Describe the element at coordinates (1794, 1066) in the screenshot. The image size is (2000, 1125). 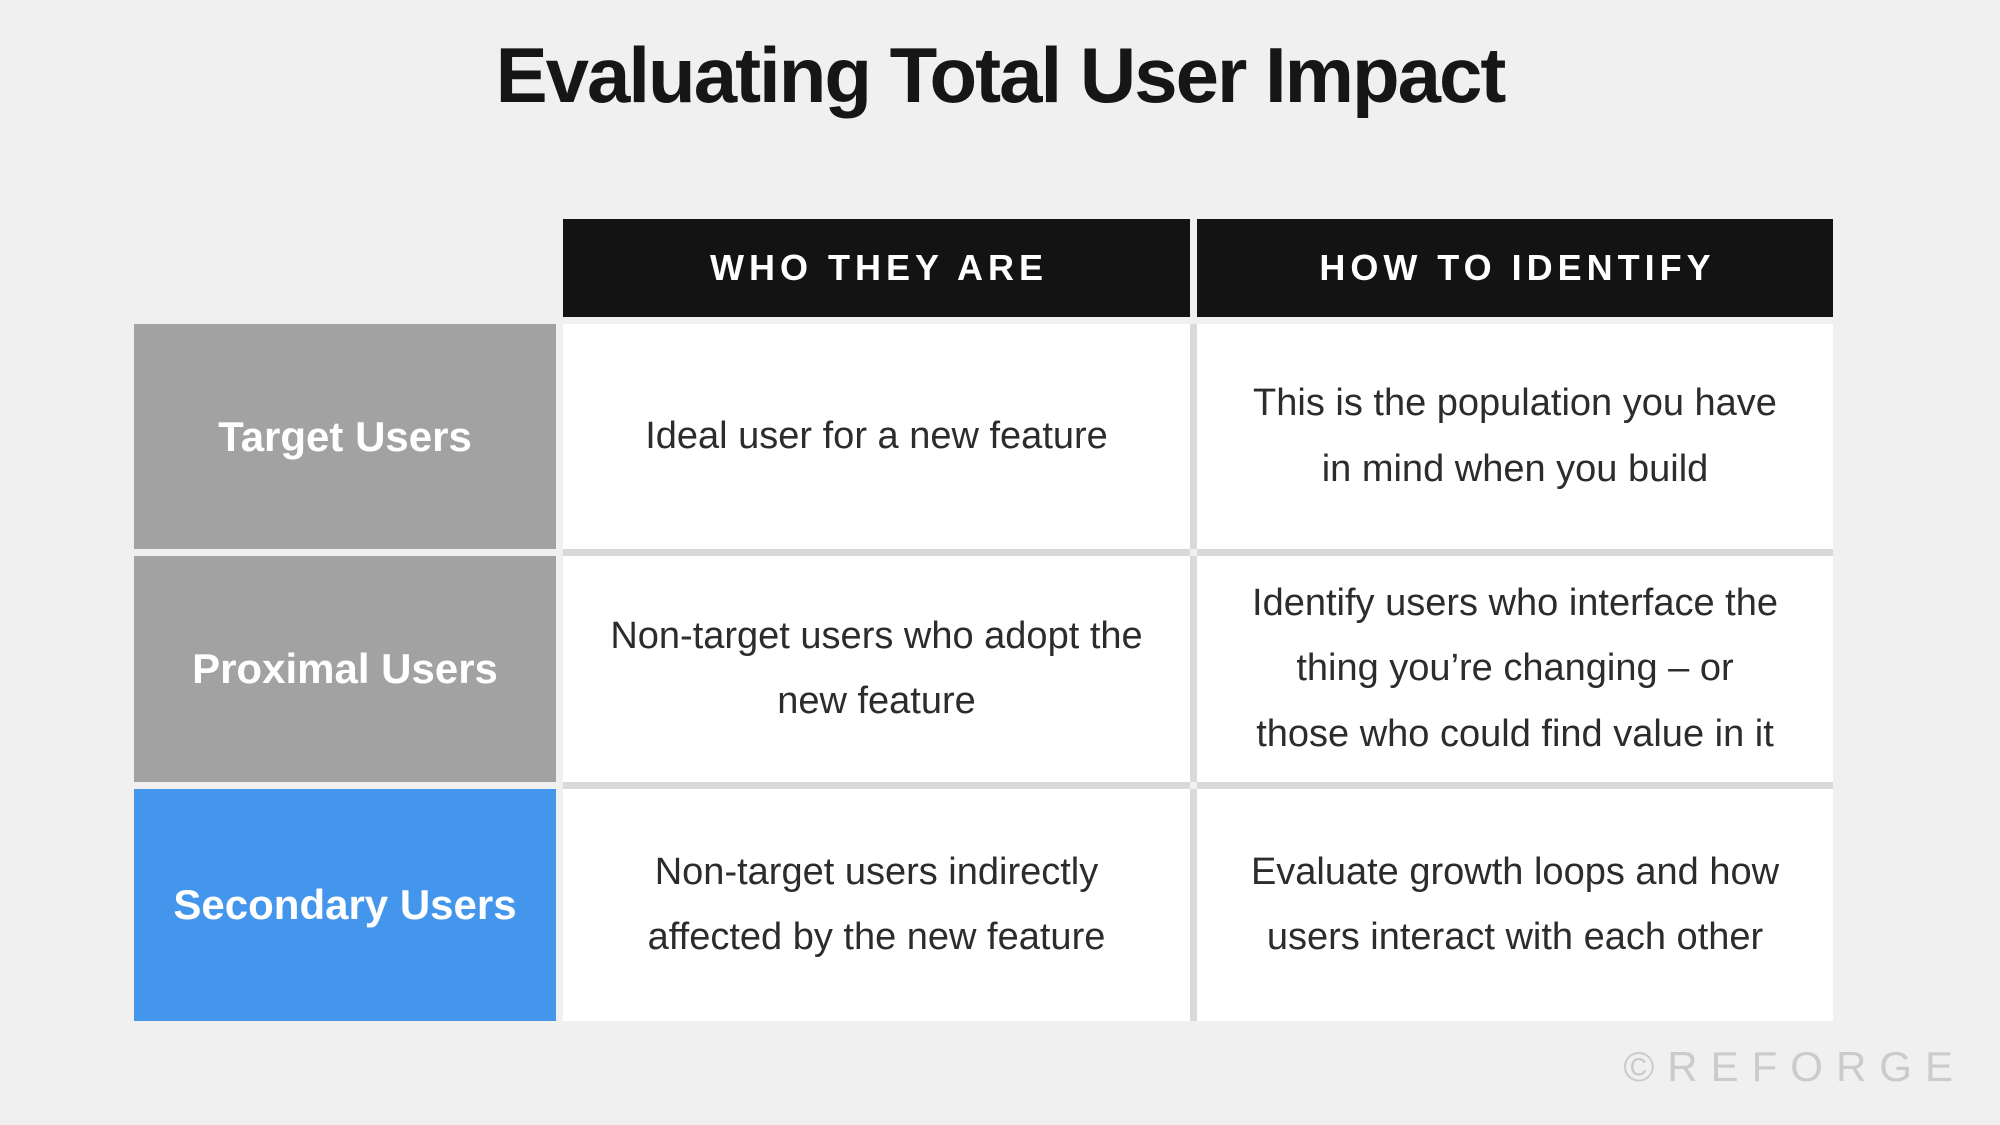
I see `reforge-copyright-watermark: ©REFORGE` at that location.